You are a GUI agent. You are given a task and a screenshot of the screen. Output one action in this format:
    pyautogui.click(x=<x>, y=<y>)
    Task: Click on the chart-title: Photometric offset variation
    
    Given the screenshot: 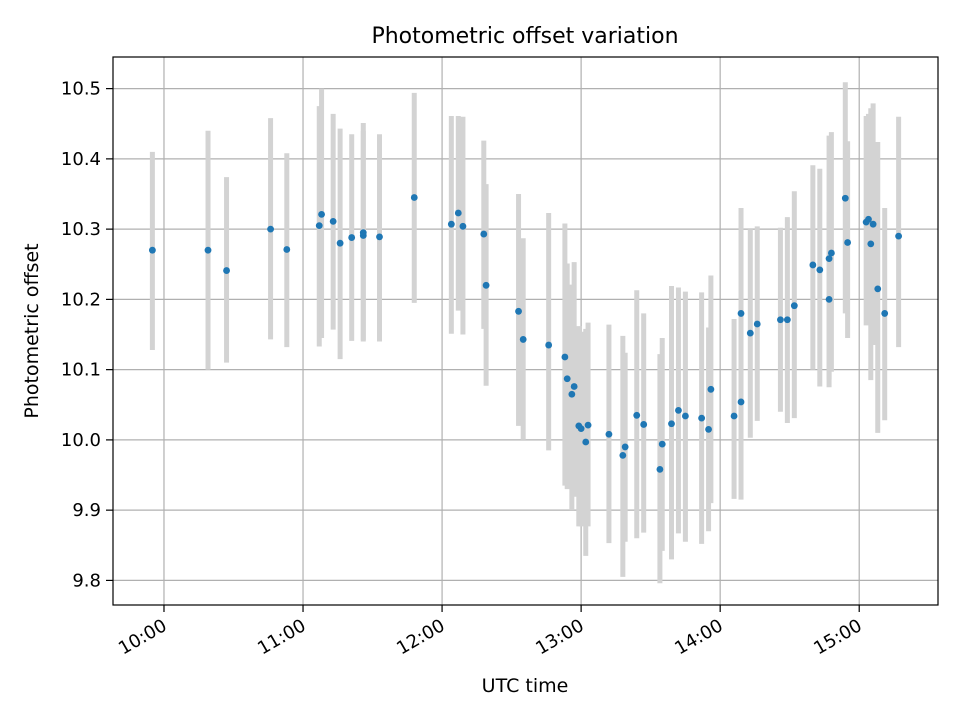 What is the action you would take?
    pyautogui.click(x=524, y=36)
    